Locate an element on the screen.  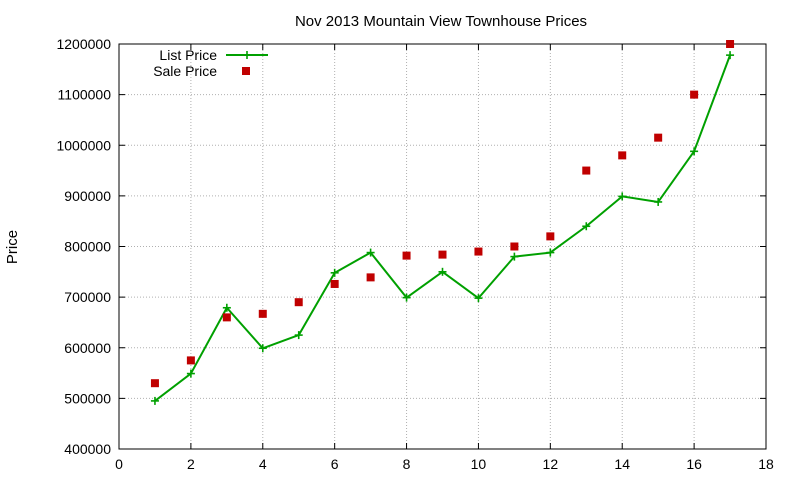
y-tick-label: 500000 is located at coordinates (87, 398).